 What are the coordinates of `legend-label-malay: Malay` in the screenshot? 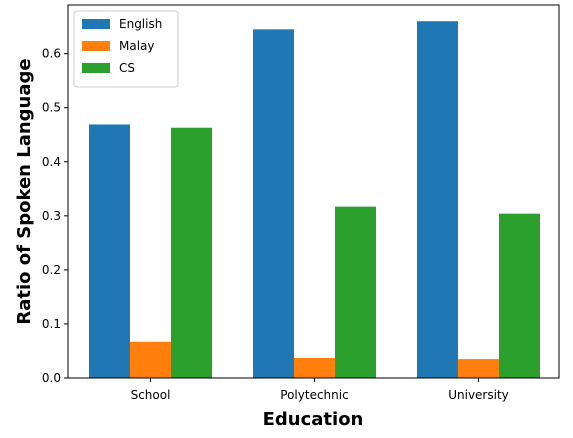 It's located at (137, 46).